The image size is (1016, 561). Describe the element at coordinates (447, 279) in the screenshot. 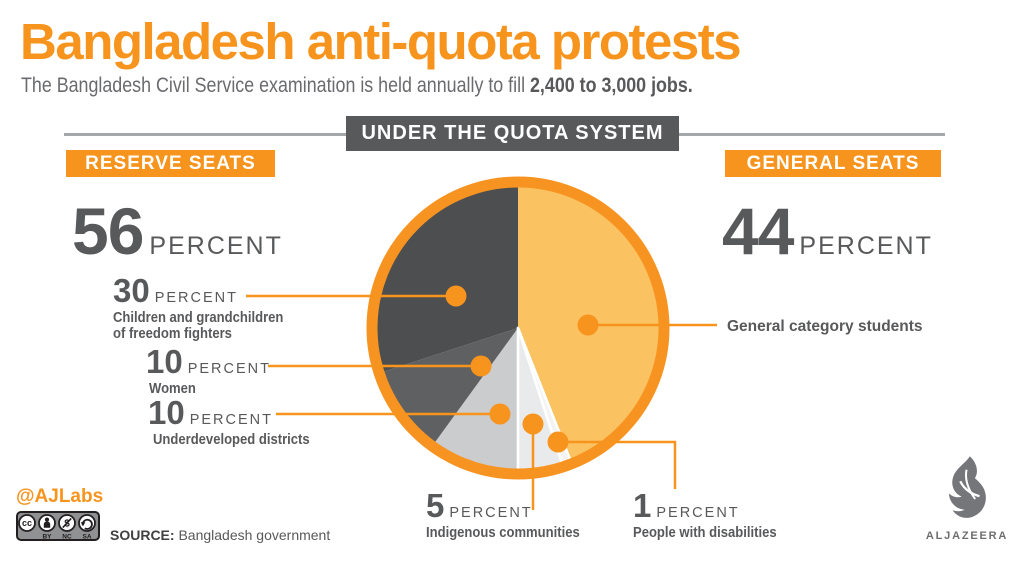

I see `pie-slice-children` at that location.